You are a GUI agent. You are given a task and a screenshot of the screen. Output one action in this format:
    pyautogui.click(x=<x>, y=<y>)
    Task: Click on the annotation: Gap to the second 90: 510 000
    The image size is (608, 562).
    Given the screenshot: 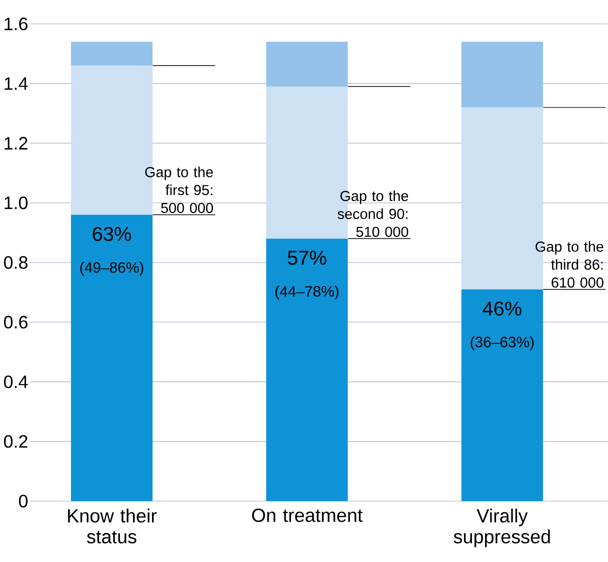 What is the action you would take?
    pyautogui.click(x=373, y=214)
    